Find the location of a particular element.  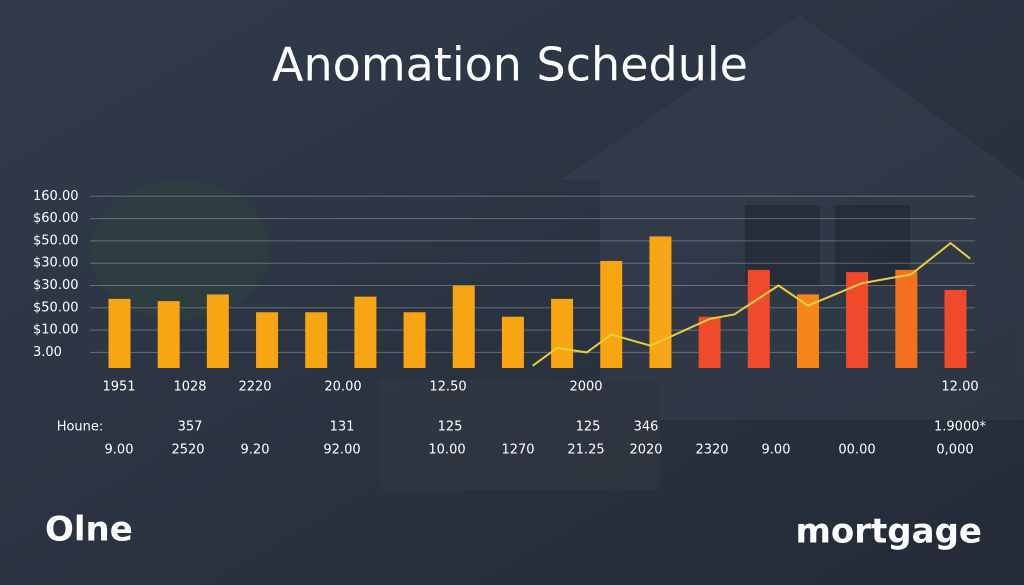

y-tick-label: 3.00 is located at coordinates (47, 352).